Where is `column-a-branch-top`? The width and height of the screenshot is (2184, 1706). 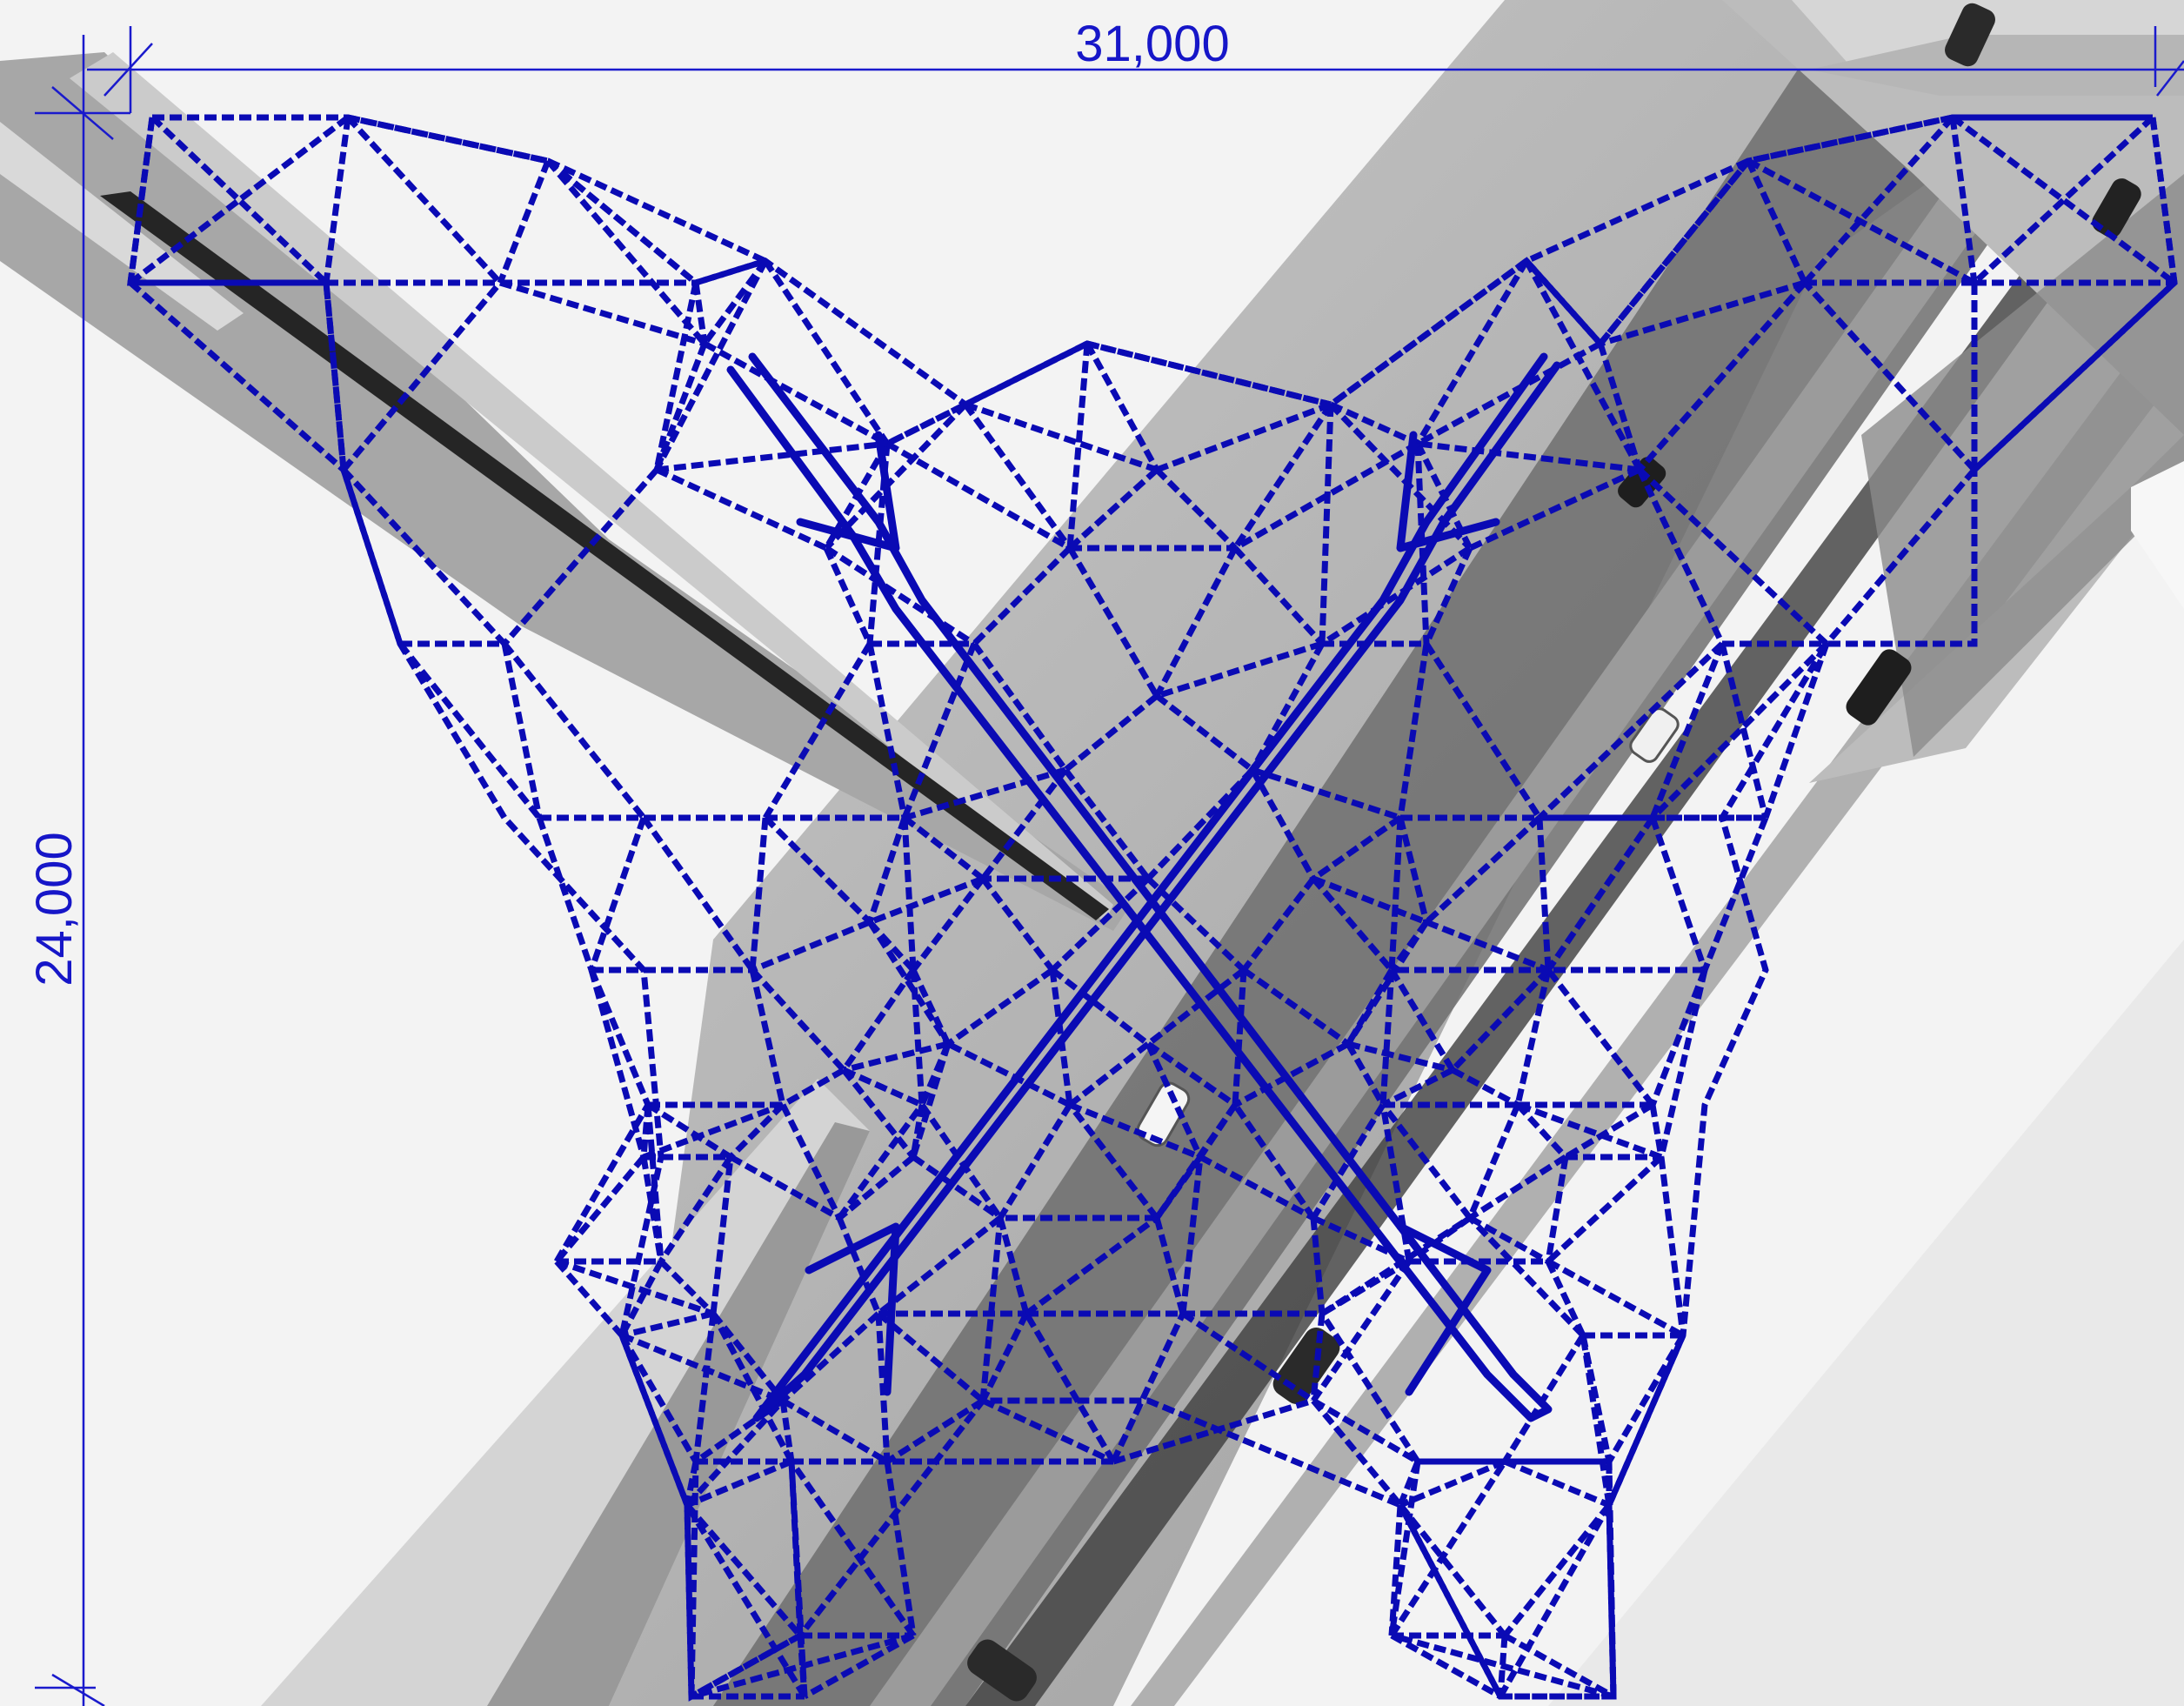
column-a-branch-top is located at coordinates (848, 491).